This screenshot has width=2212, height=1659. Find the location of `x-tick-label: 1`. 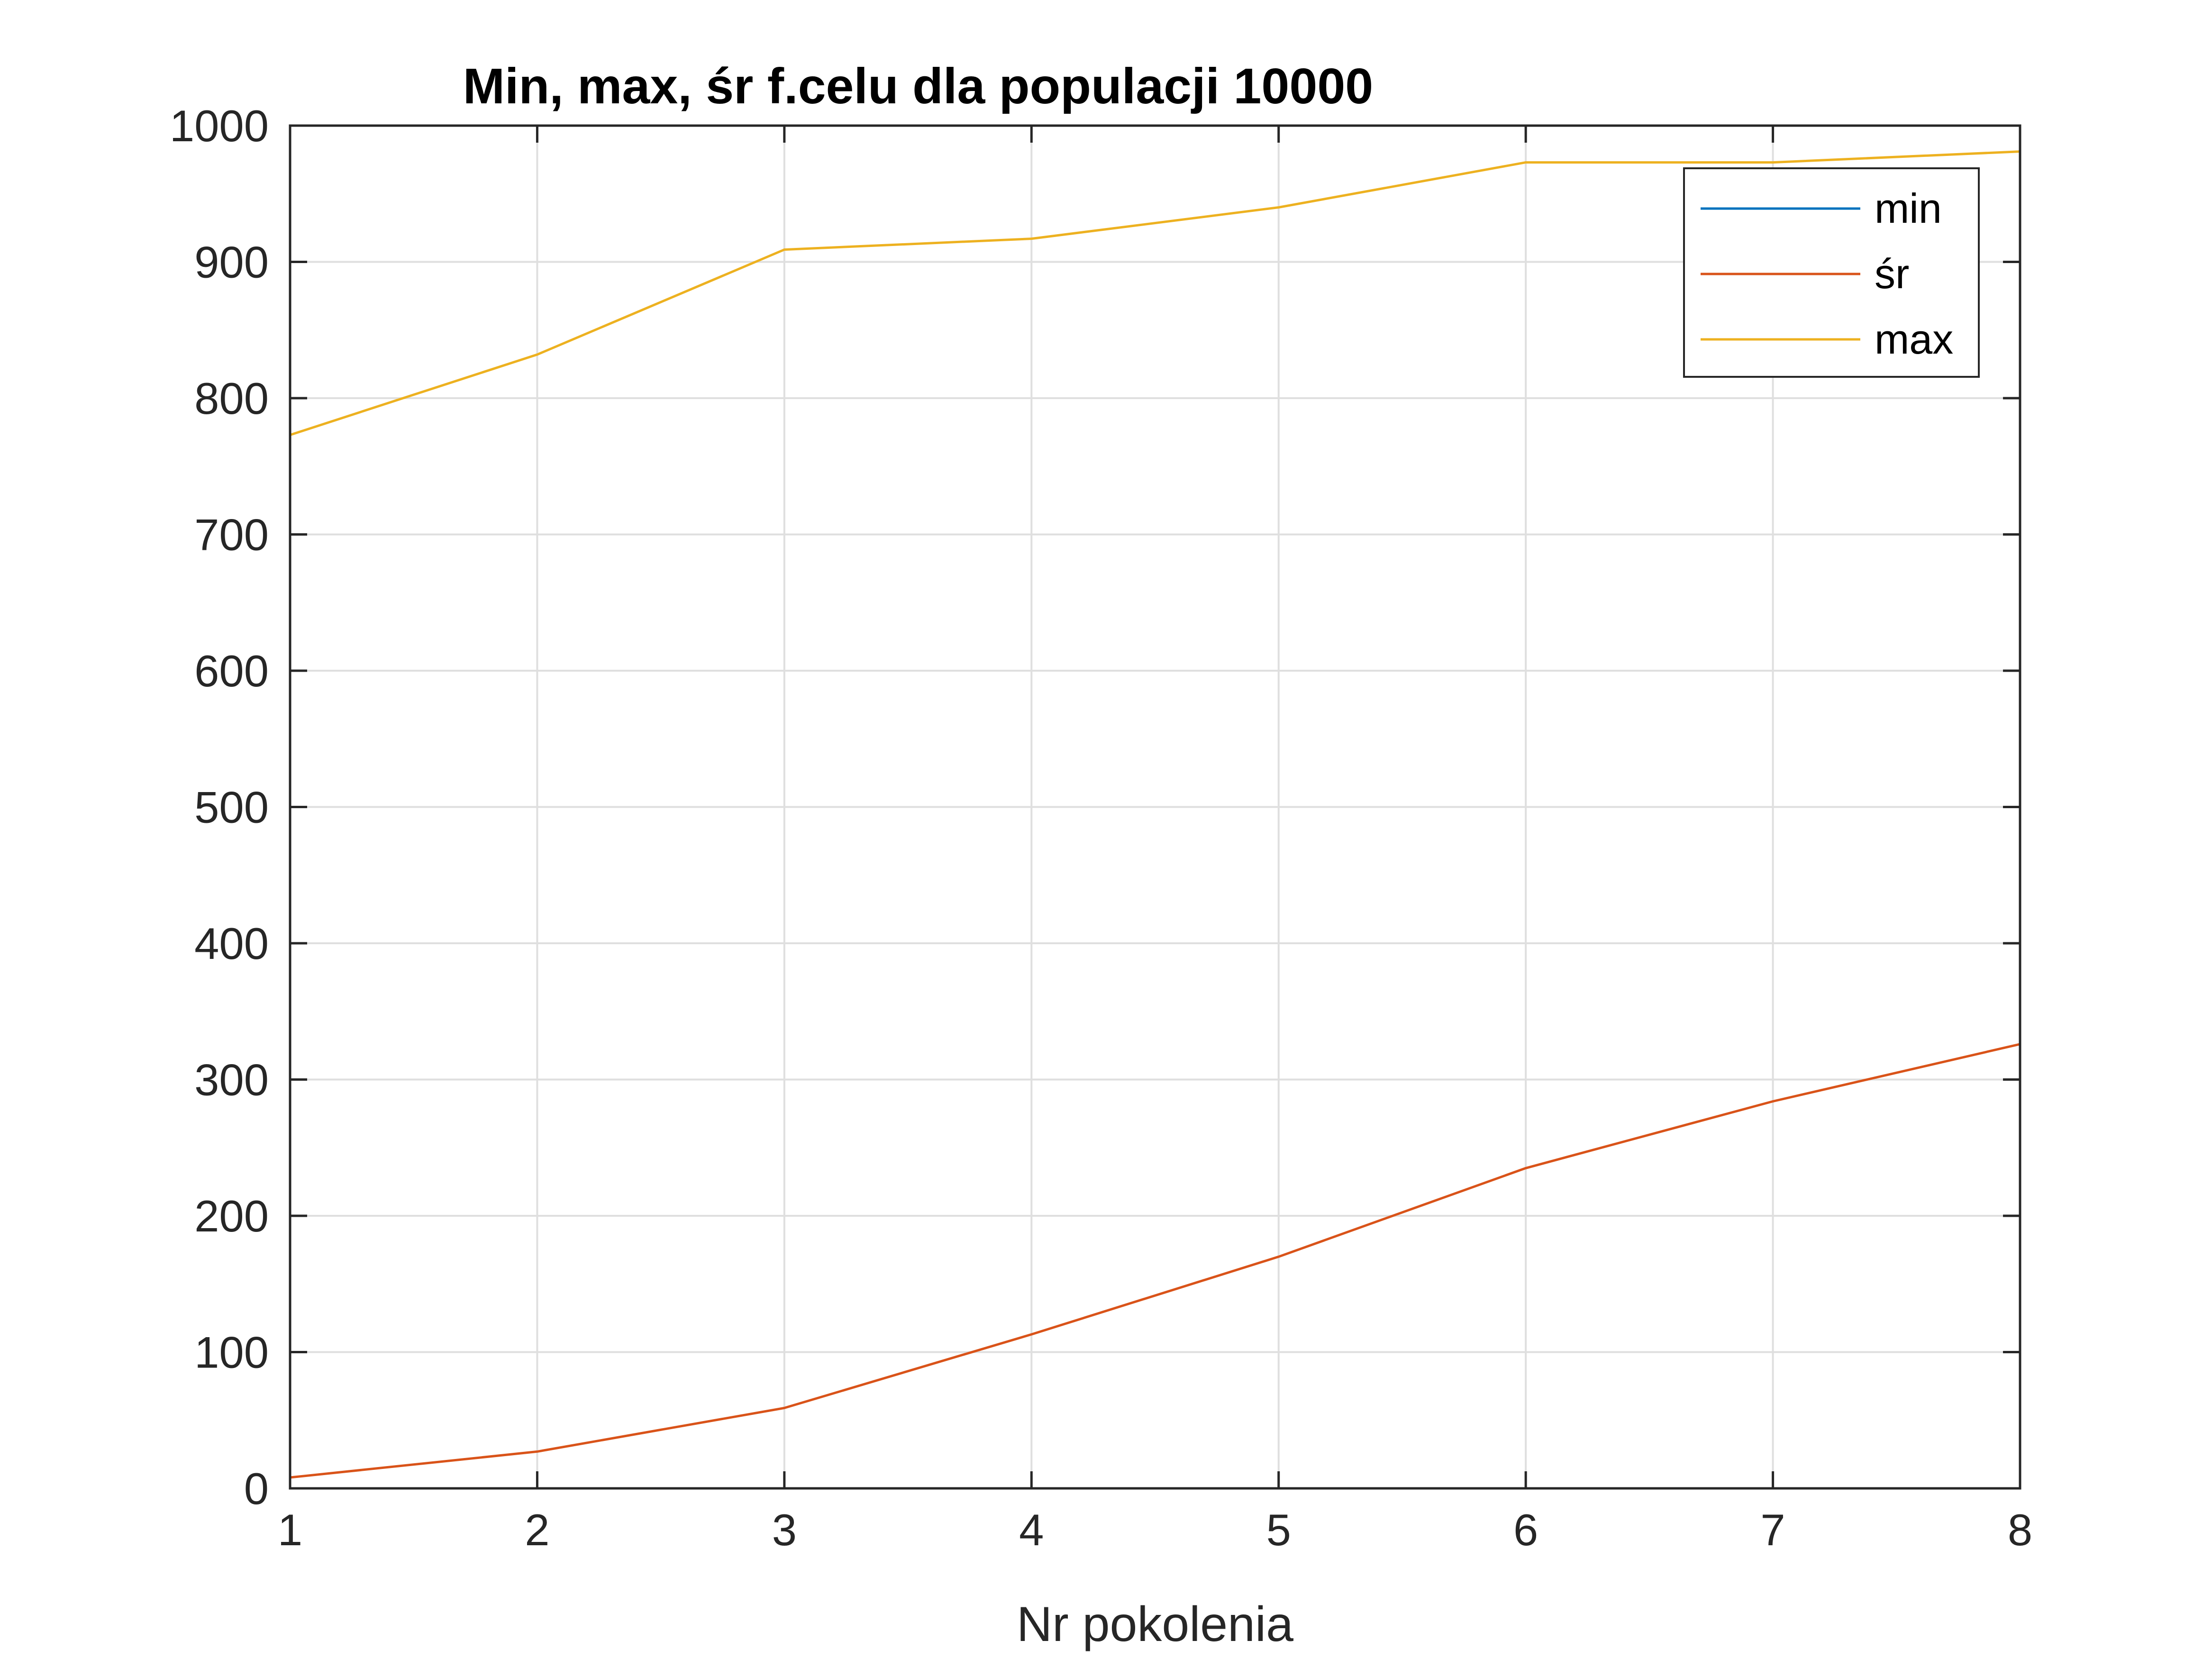

x-tick-label: 1 is located at coordinates (290, 1530).